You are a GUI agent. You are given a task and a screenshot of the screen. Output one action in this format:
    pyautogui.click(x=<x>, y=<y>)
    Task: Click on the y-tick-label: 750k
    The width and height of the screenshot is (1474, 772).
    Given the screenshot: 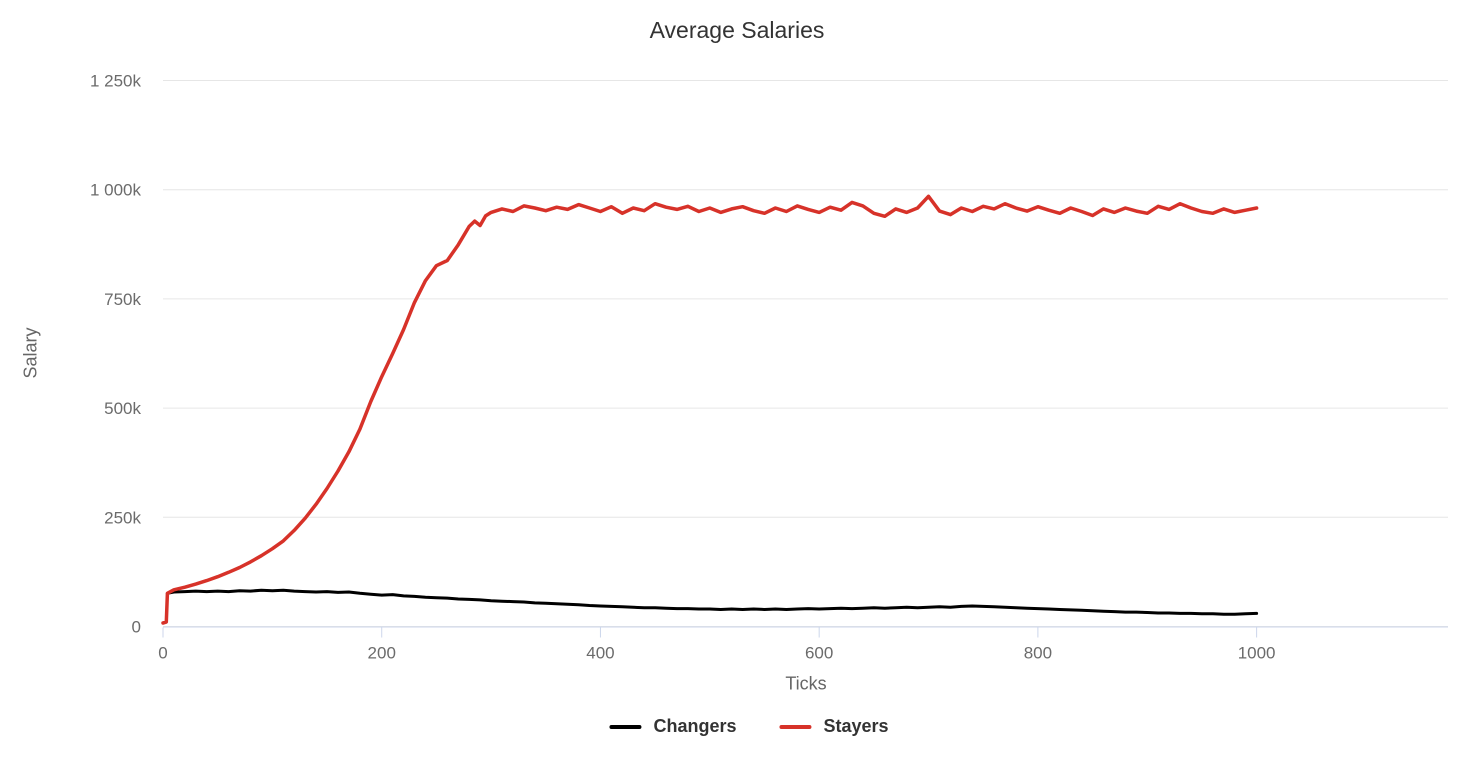 What is the action you would take?
    pyautogui.click(x=122, y=299)
    